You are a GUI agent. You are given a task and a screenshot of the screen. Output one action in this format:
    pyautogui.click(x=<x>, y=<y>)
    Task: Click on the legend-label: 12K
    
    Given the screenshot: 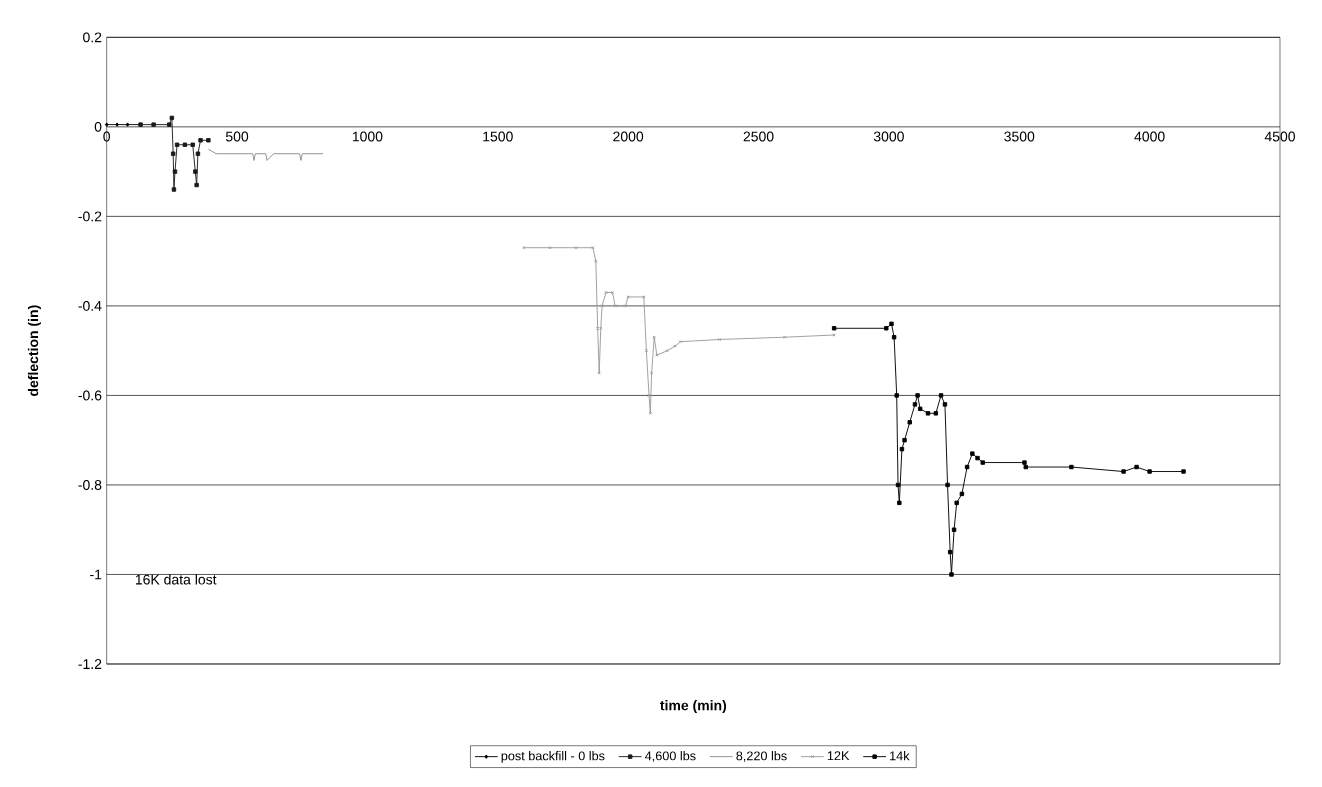 What is the action you would take?
    pyautogui.click(x=838, y=756)
    